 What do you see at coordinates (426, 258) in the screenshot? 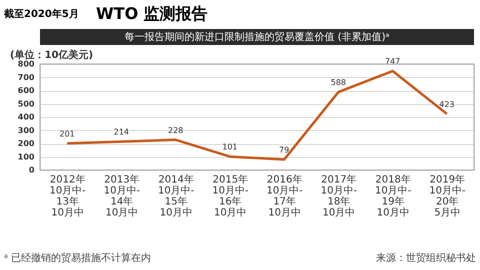
I see `source-note: 来源：世贸组织秘书处` at bounding box center [426, 258].